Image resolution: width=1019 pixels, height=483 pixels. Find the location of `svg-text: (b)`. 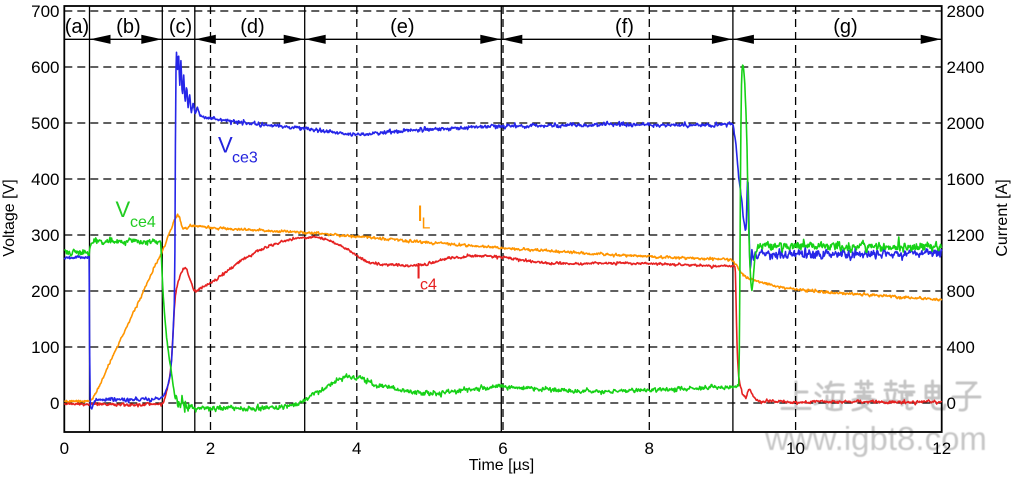

svg-text: (b) is located at coordinates (128, 27).